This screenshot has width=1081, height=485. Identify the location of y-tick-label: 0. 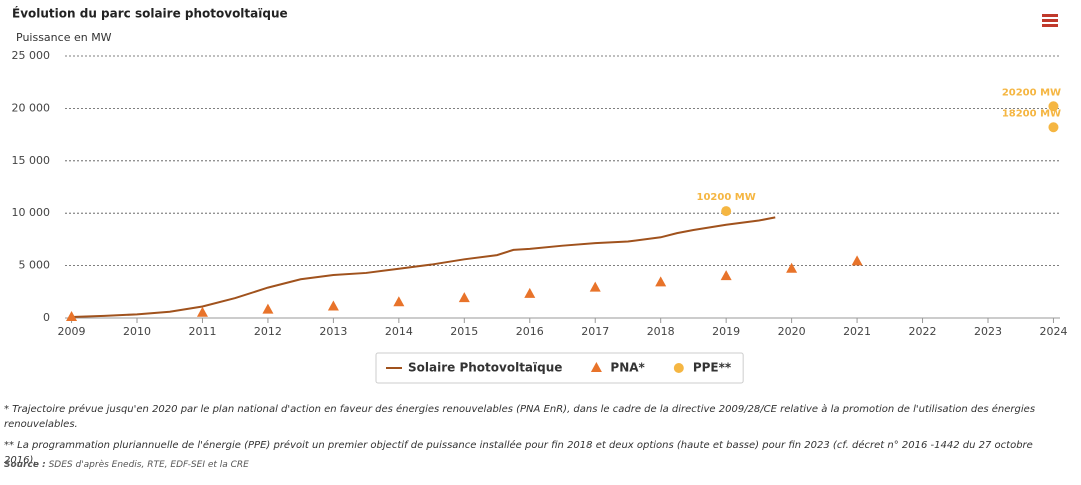
(46, 317).